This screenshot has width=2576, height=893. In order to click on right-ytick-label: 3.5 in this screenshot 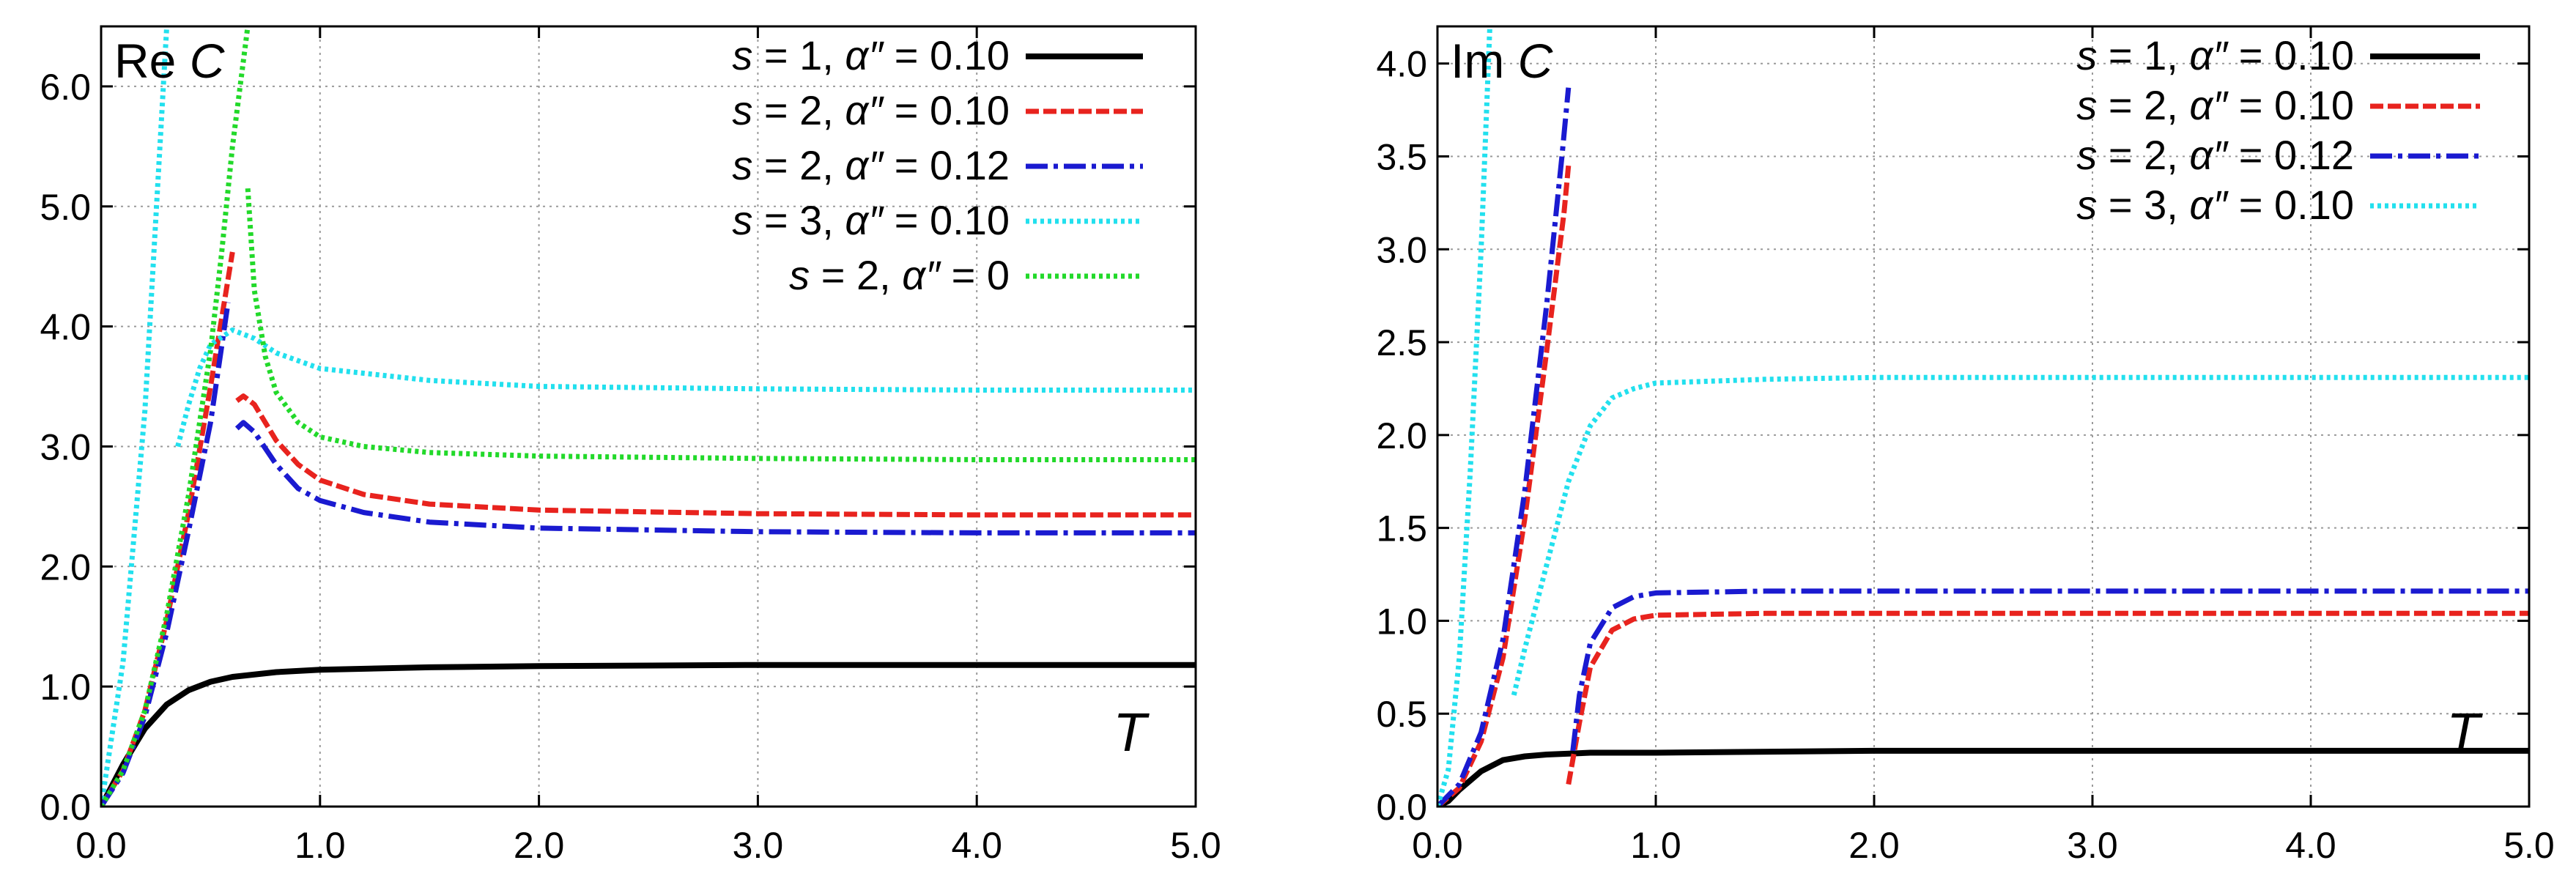, I will do `click(1401, 157)`.